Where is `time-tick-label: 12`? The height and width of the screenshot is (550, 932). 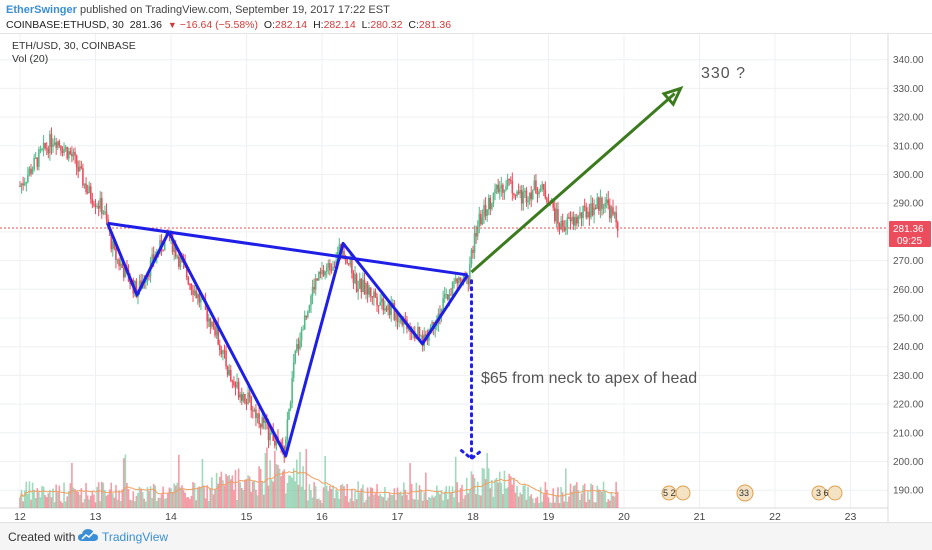 time-tick-label: 12 is located at coordinates (20, 516).